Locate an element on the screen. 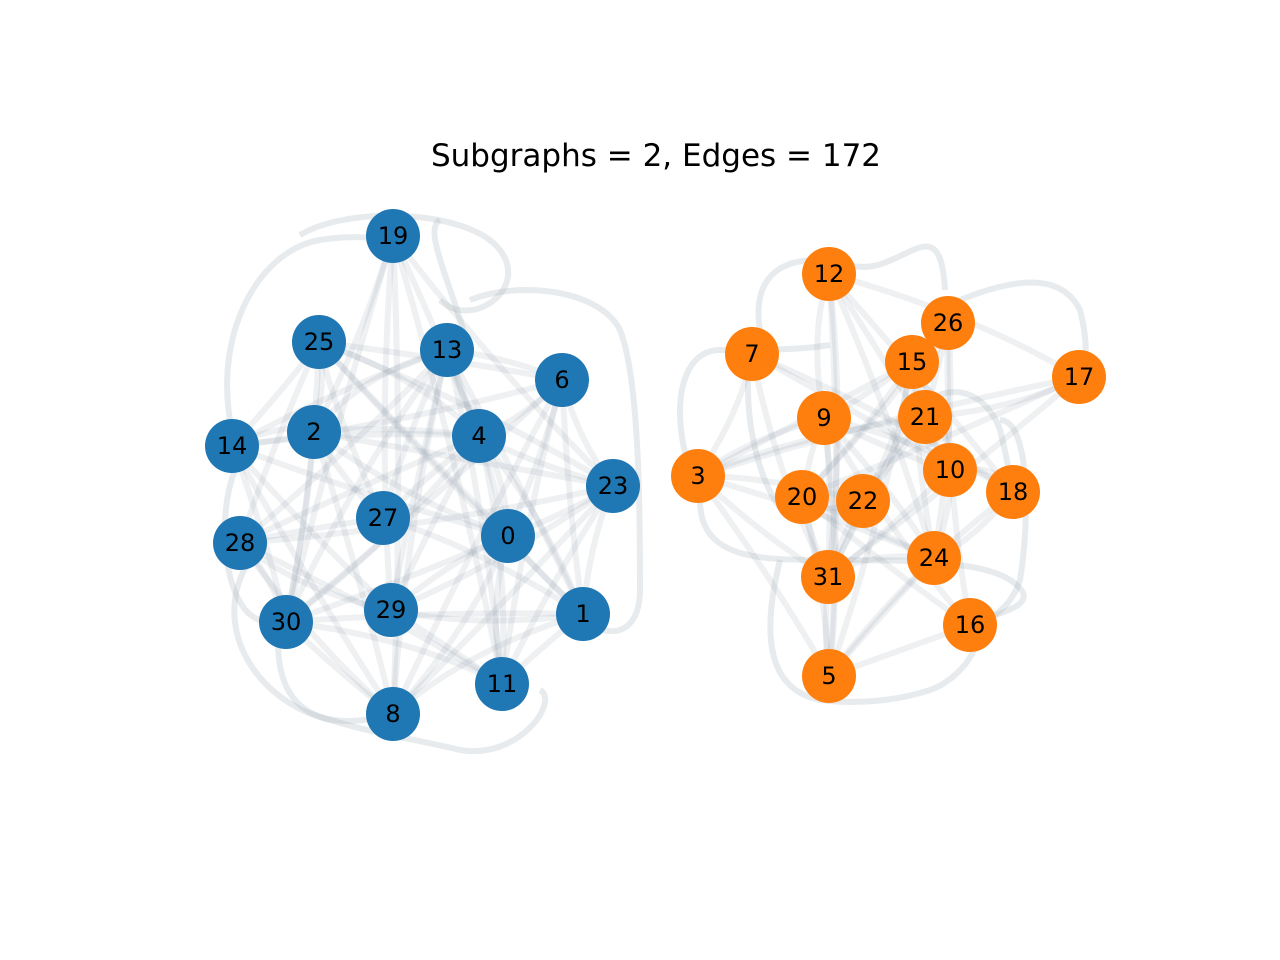  node-label: 17 is located at coordinates (1079, 377).